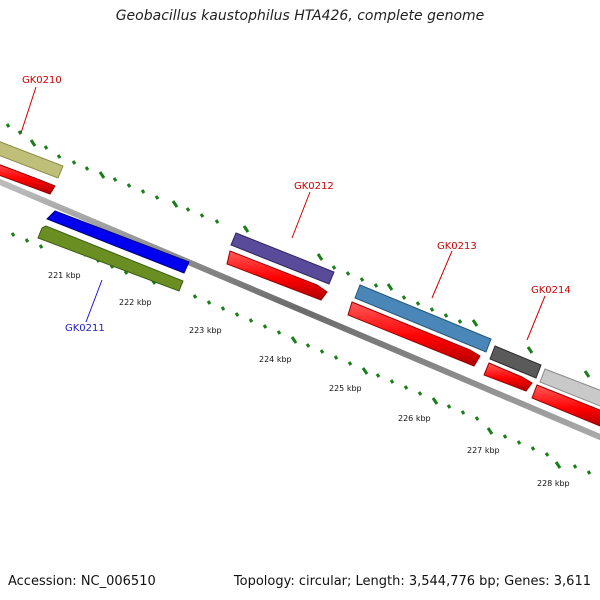 This screenshot has width=600, height=600. Describe the element at coordinates (82, 581) in the screenshot. I see `accession-text: Accession: NC_006510` at that location.